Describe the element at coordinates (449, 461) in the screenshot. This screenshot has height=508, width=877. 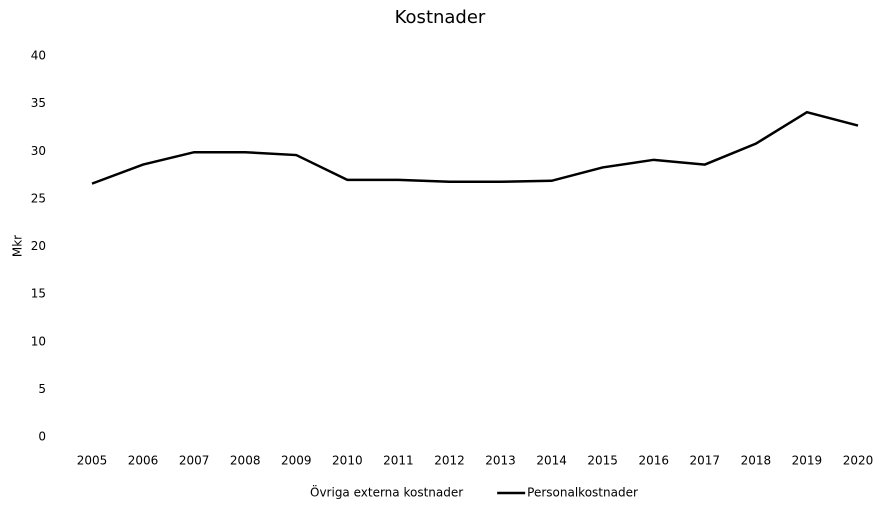
I see `x-tick-label: 2012` at that location.